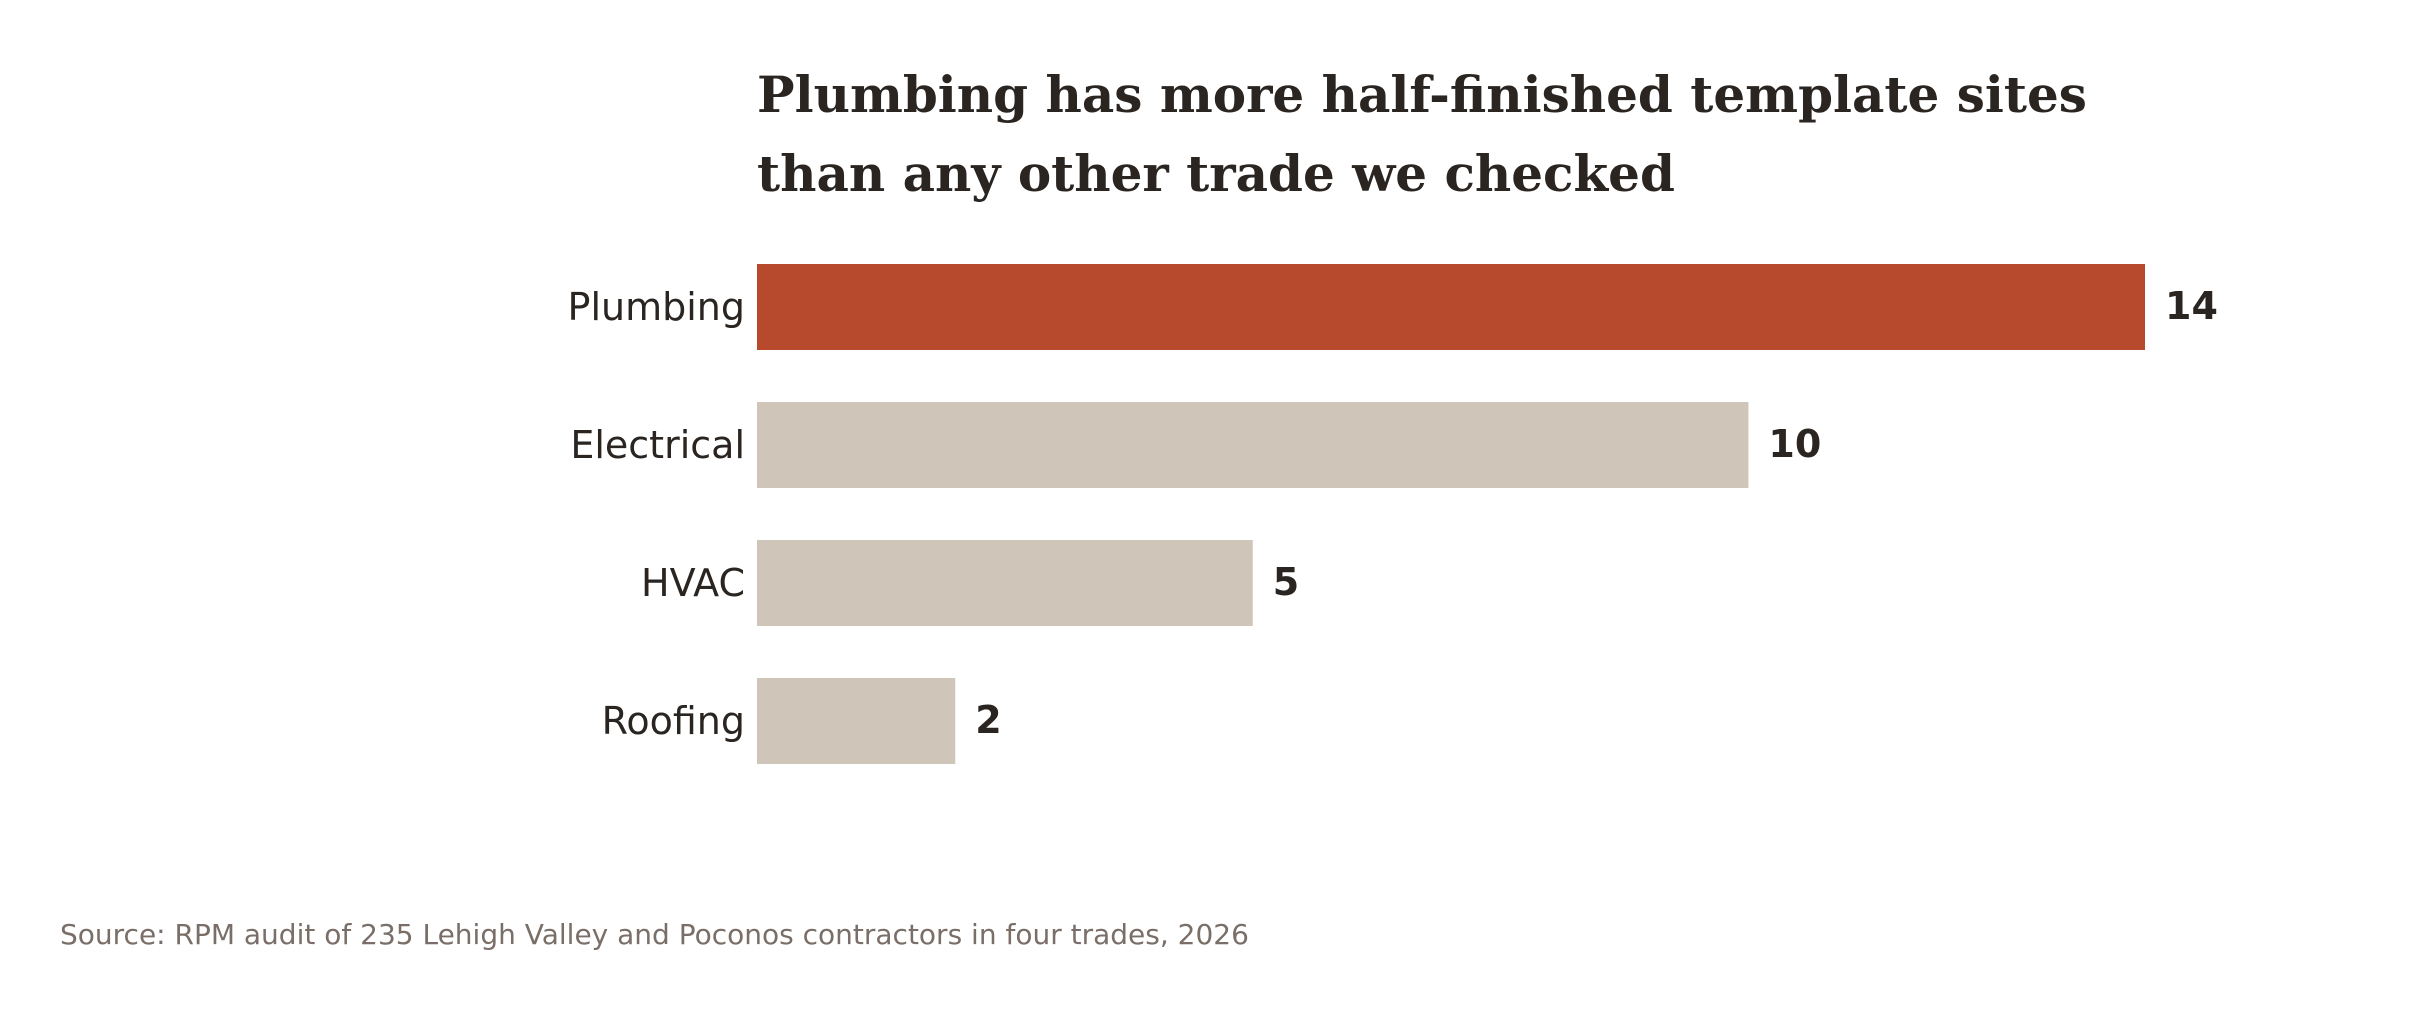 The height and width of the screenshot is (1010, 2424). I want to click on chart-title-line-2: than any other trade we checked, so click(1216, 173).